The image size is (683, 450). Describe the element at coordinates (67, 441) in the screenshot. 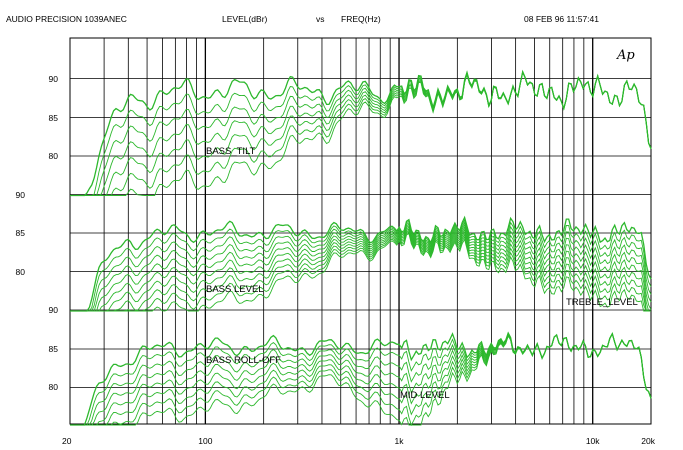

I see `x-tick-label: 20` at that location.